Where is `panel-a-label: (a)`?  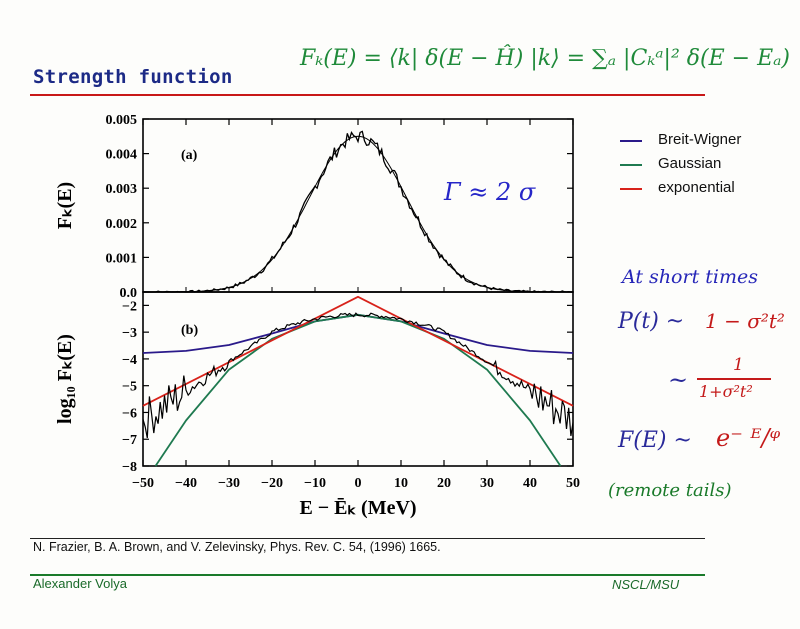
panel-a-label: (a) is located at coordinates (189, 155).